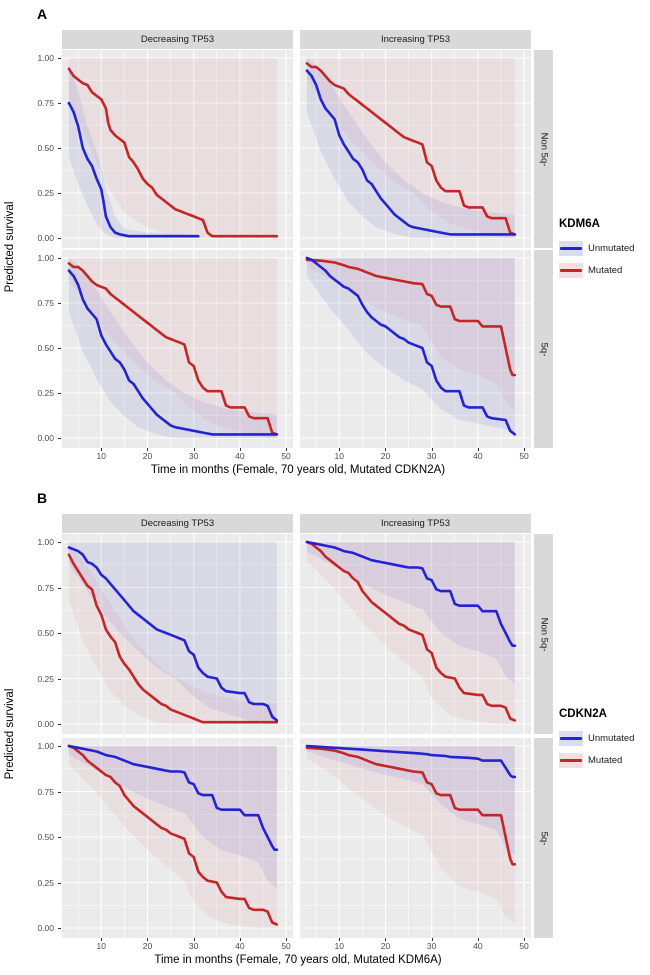  Describe the element at coordinates (45, 348) in the screenshot. I see `y-axis-tick-label: 0.50` at that location.